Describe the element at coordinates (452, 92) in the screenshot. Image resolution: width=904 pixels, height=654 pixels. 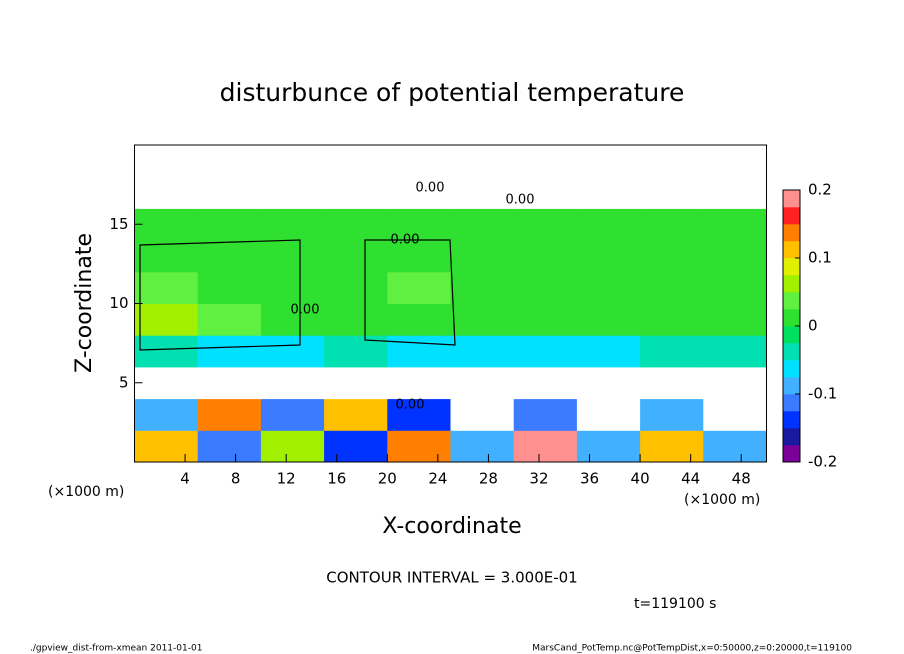
I see `chart-title: disturbunce of potential temperature` at that location.